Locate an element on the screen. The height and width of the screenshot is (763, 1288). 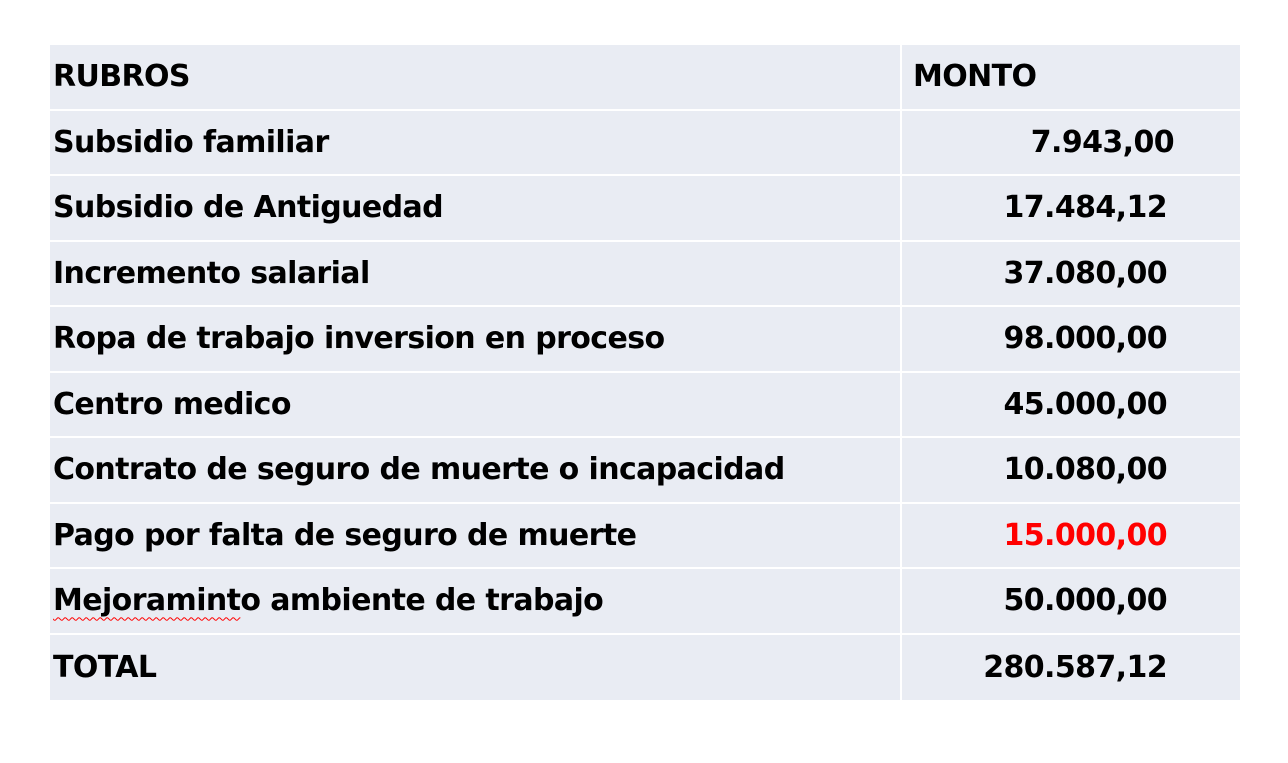
misspelled-word: Mejoramint is located at coordinates (147, 601).